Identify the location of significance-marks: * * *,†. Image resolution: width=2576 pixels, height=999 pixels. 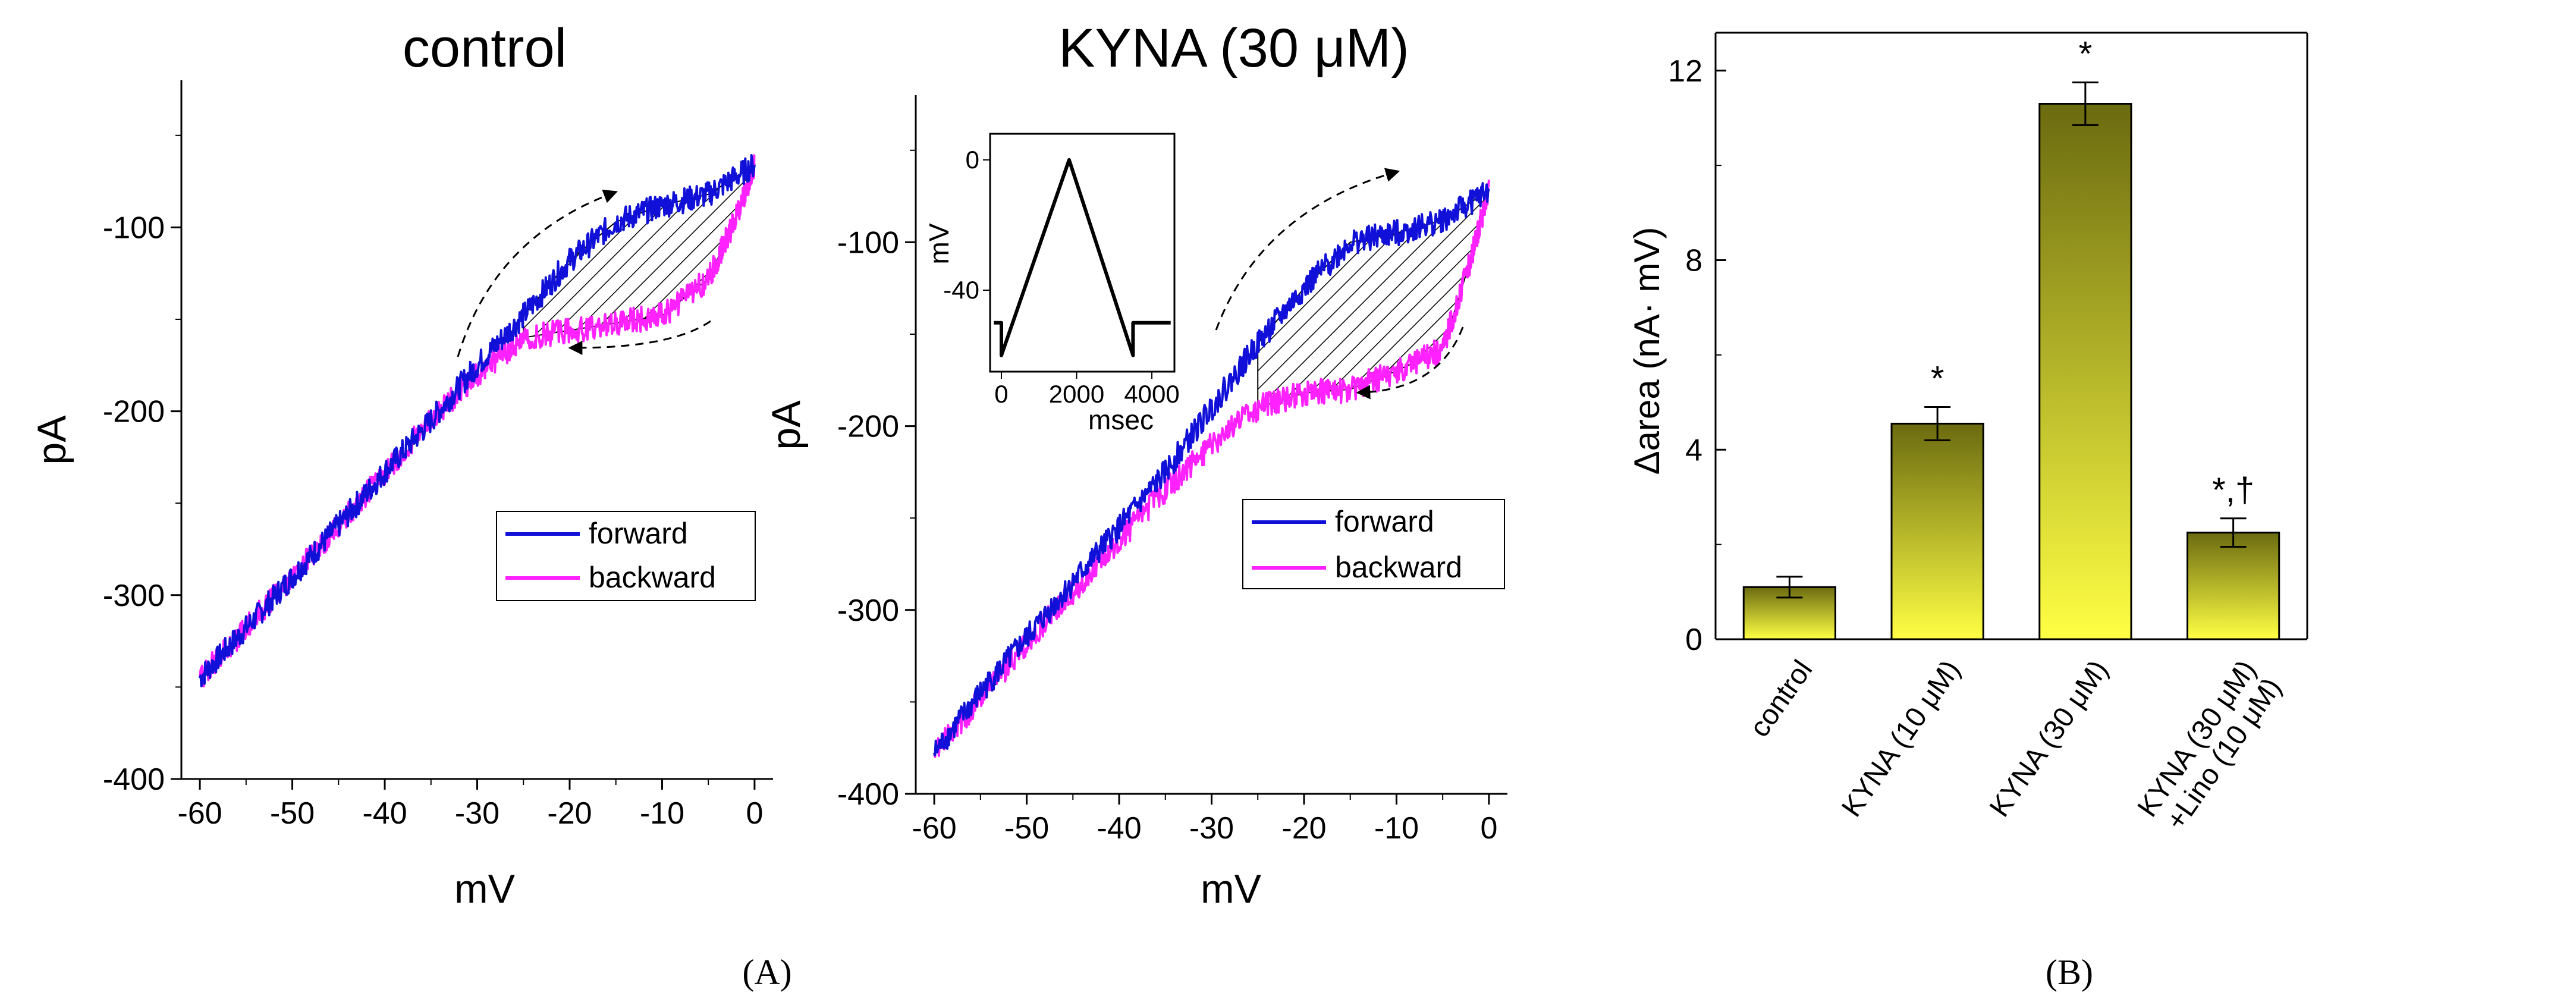
(2092, 272).